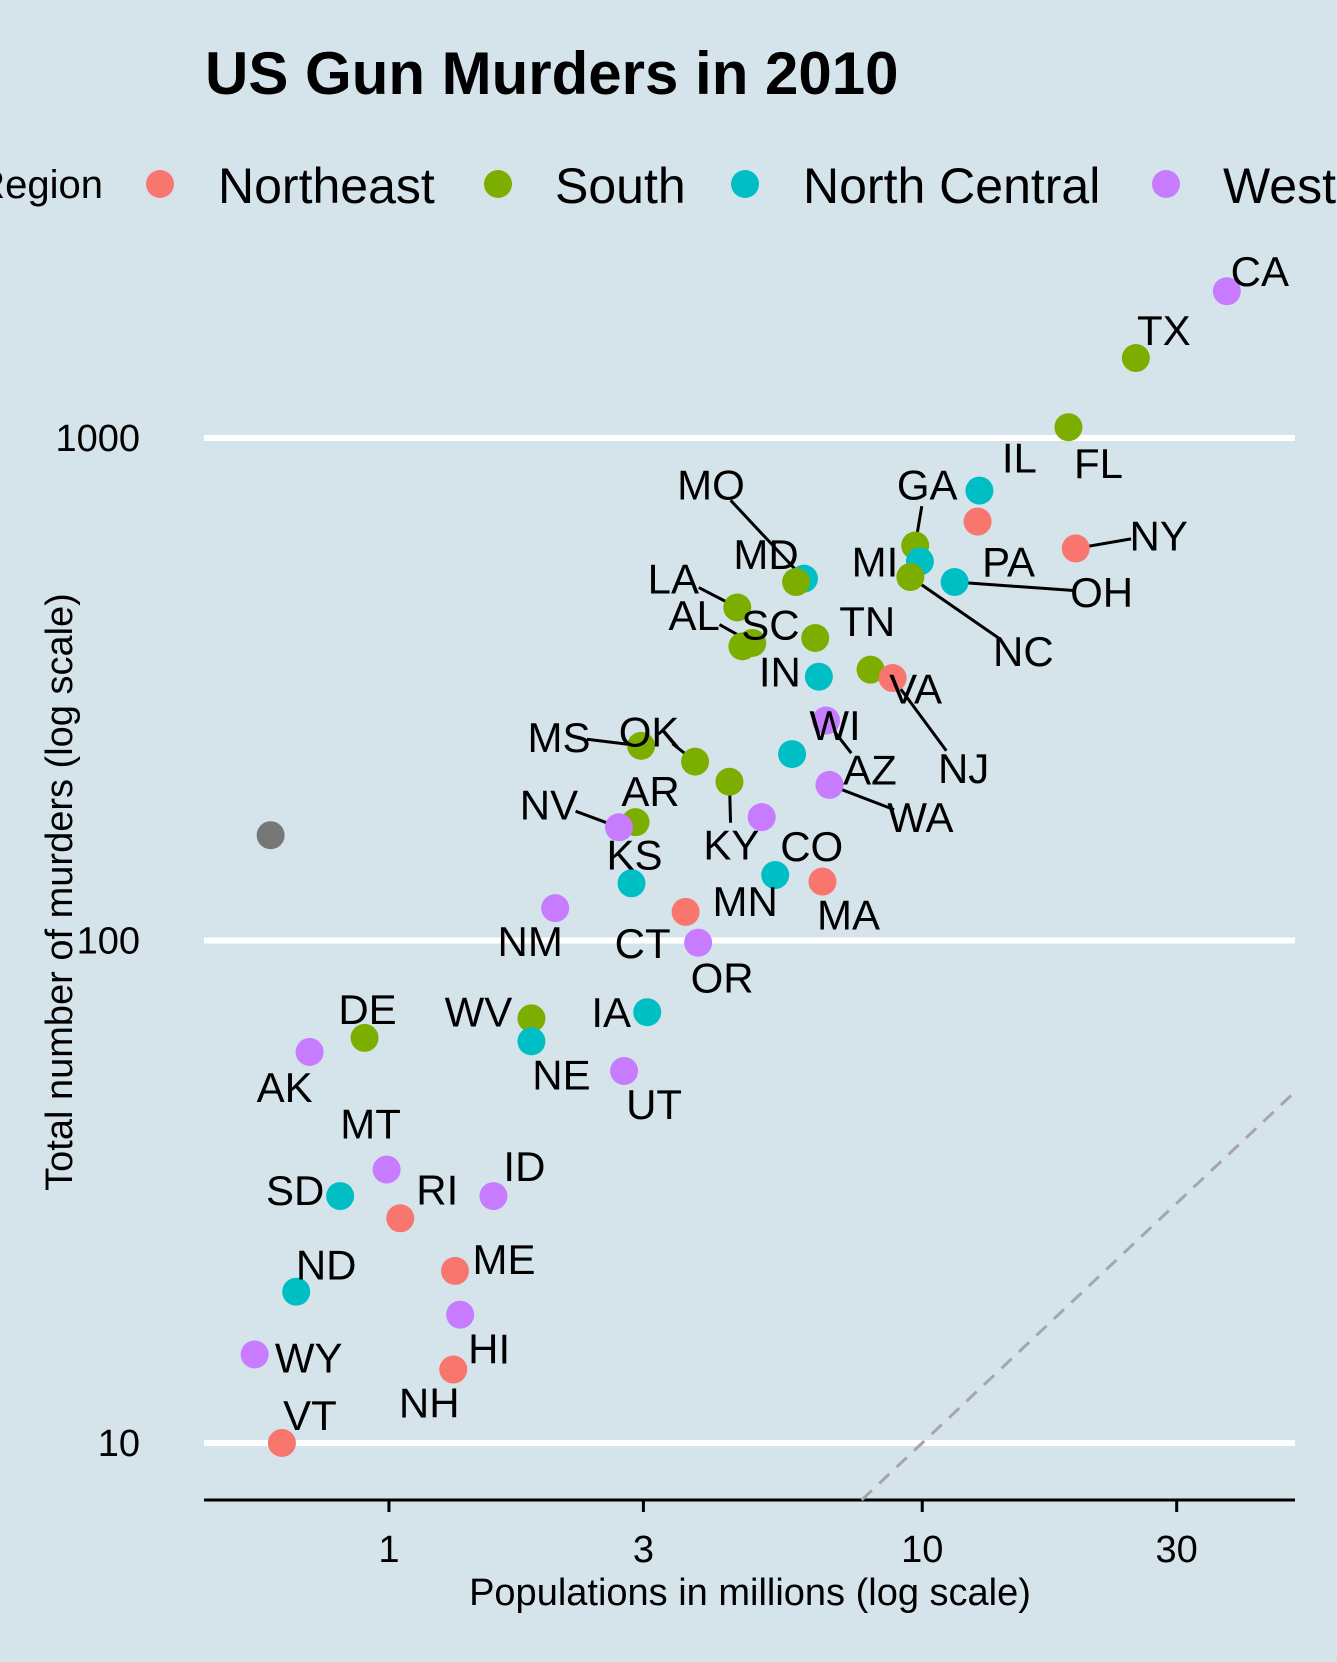  Describe the element at coordinates (270, 835) in the screenshot. I see `point-unlabeled` at that location.